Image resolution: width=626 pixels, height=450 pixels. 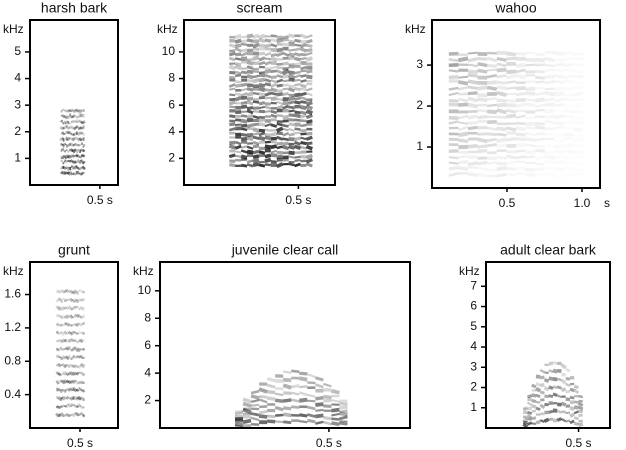 What do you see at coordinates (329, 443) in the screenshot?
I see `x-tick-label: 0.5 s` at bounding box center [329, 443].